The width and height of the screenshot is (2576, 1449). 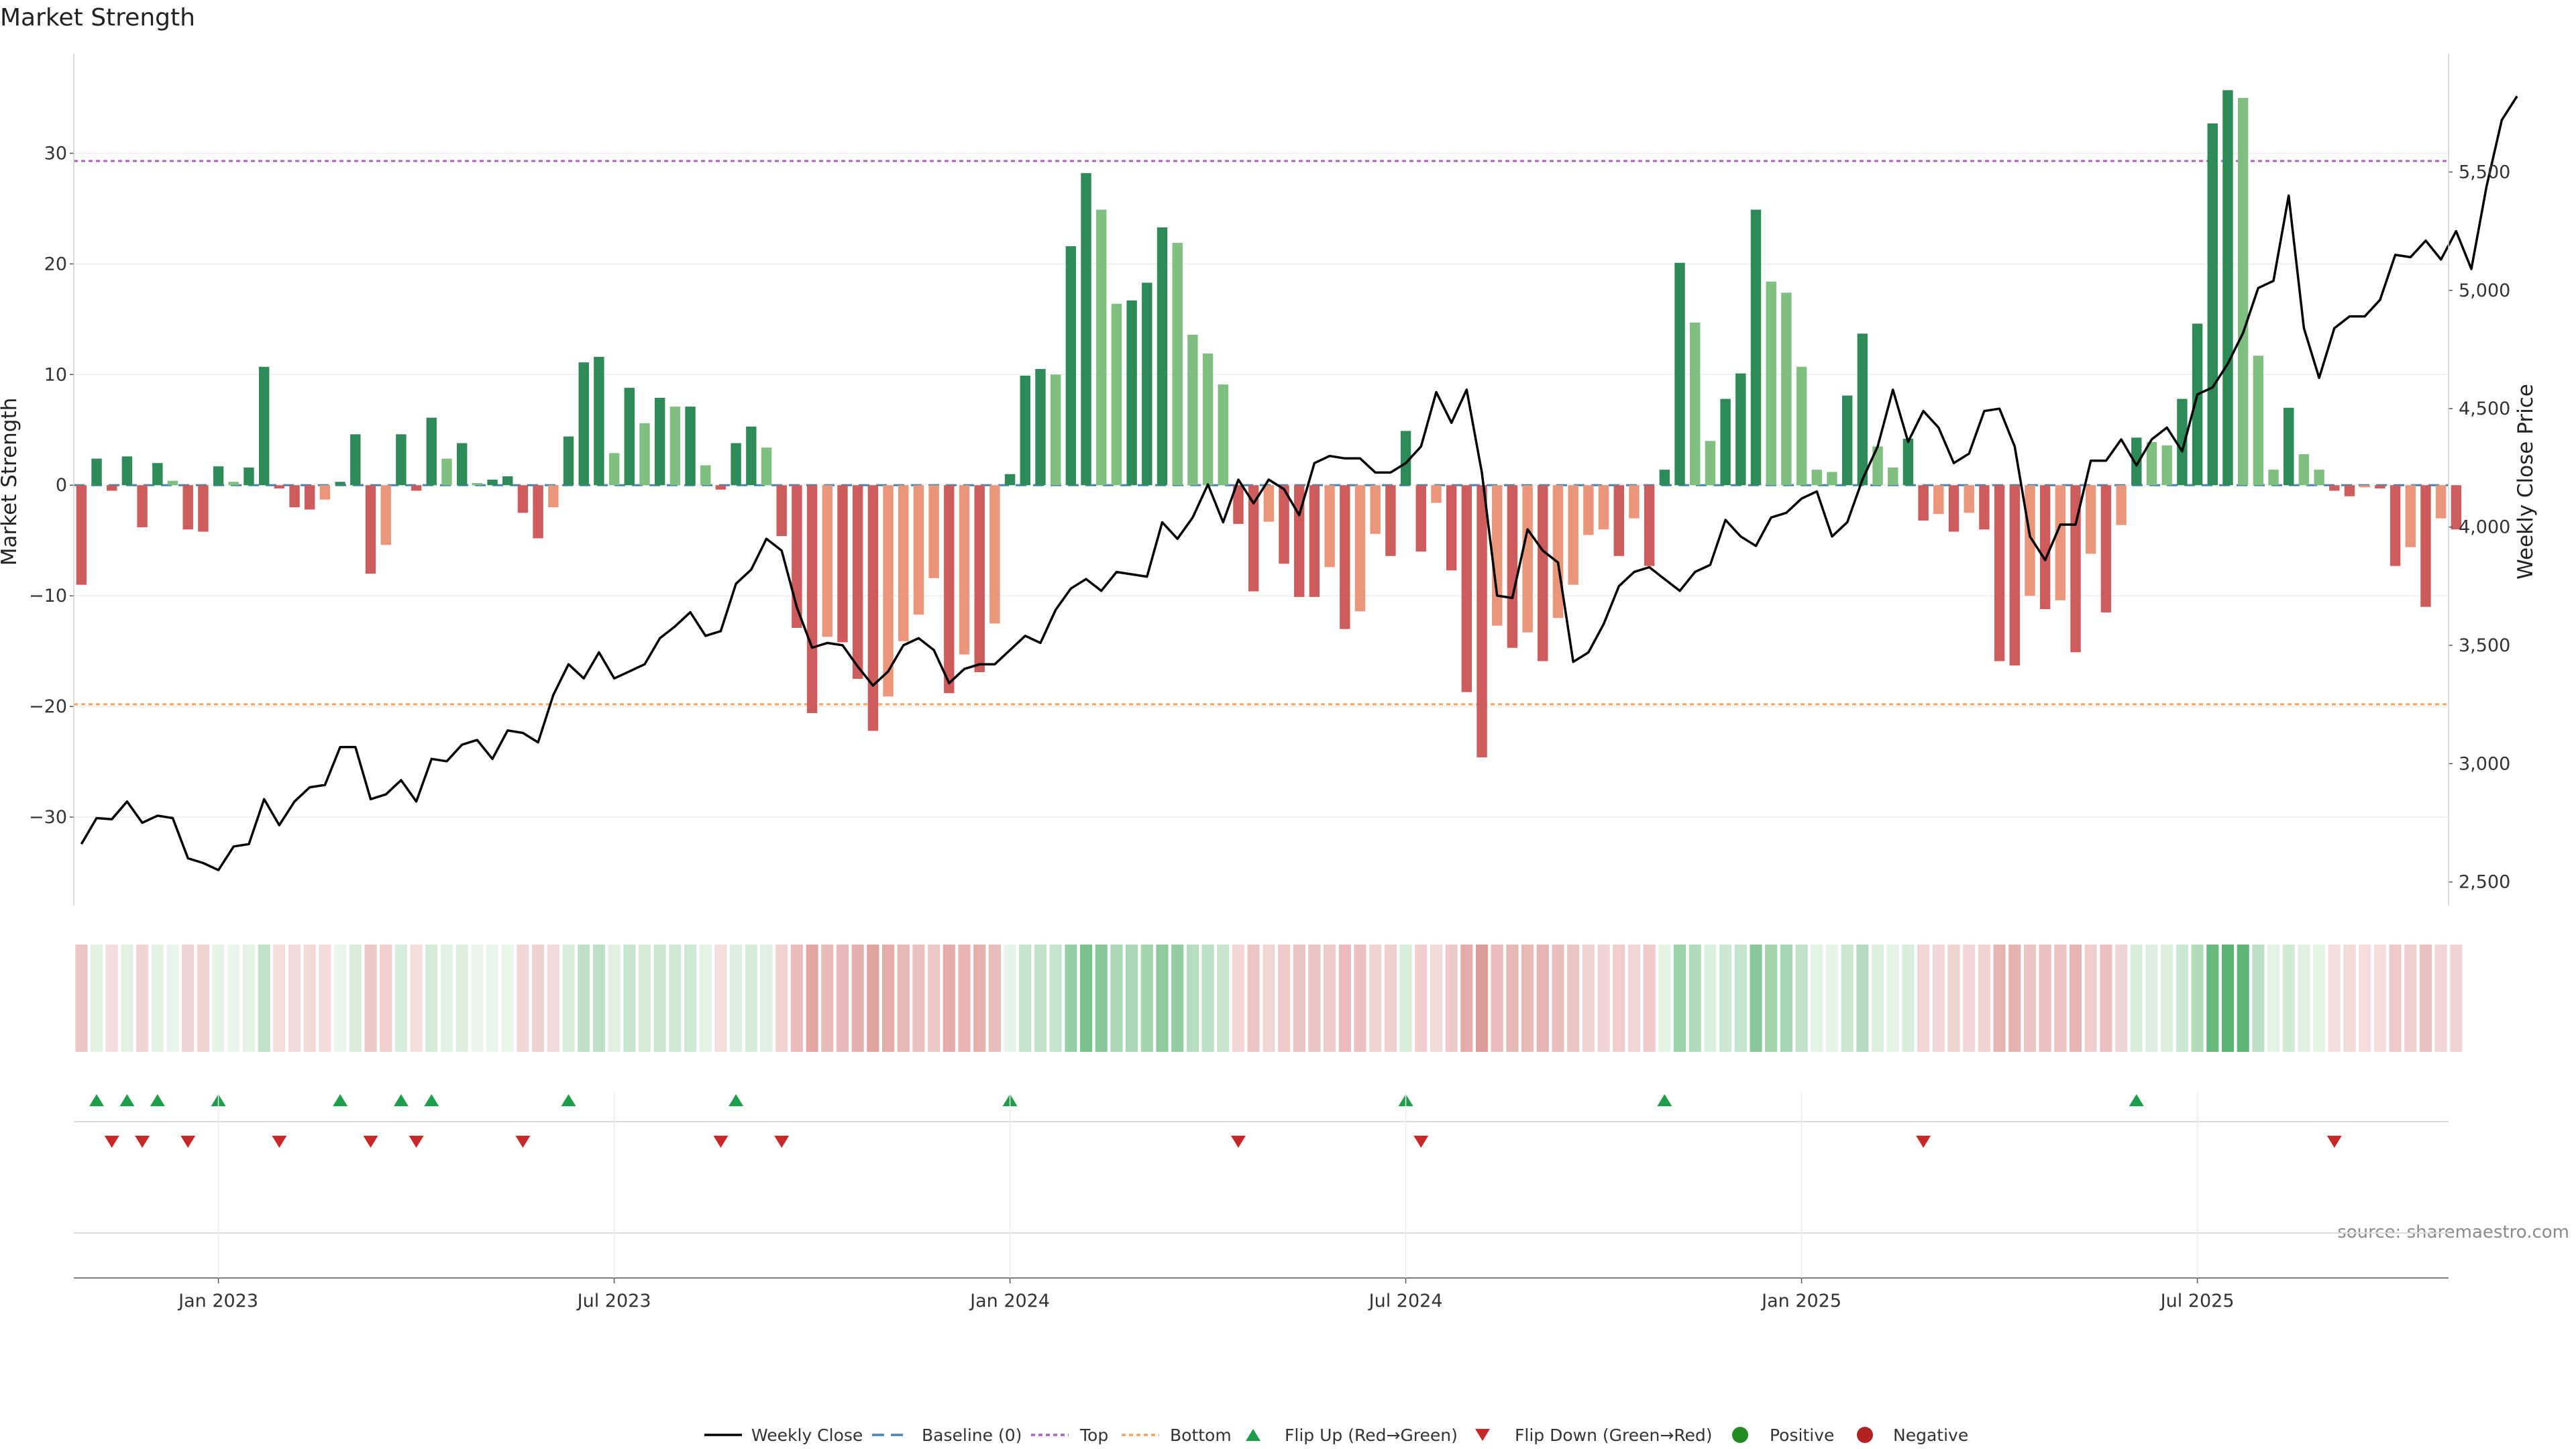 I want to click on left-axis-label: Market Strength, so click(x=10, y=482).